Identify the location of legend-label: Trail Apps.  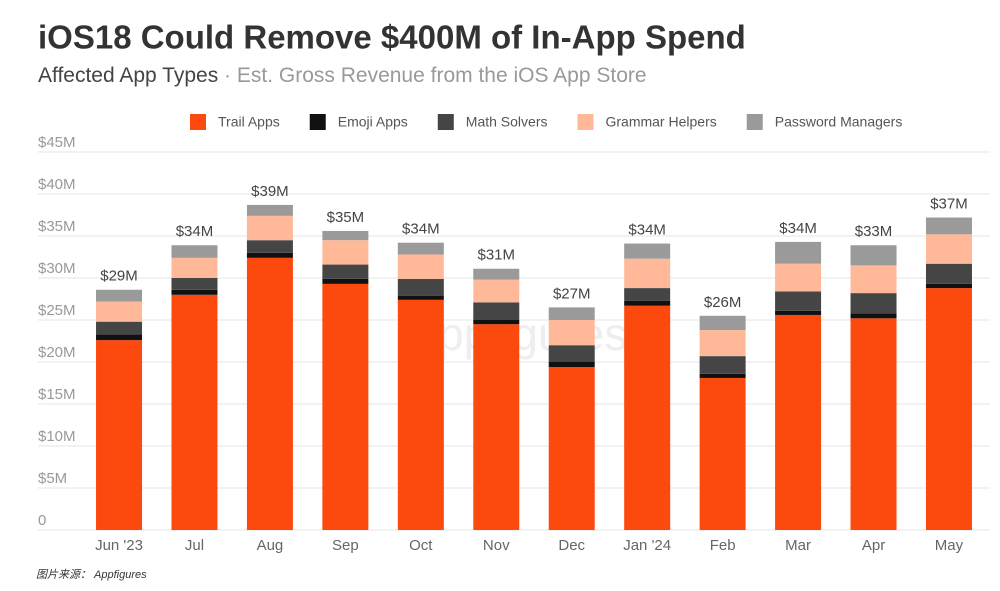
(249, 122).